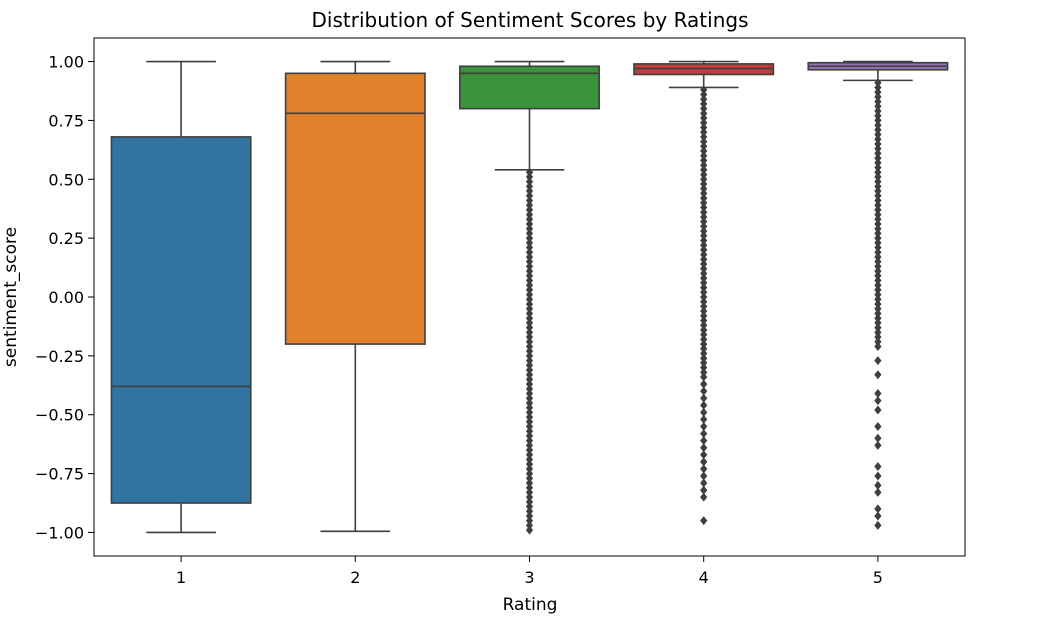  Describe the element at coordinates (878, 577) in the screenshot. I see `x-tick-label: 5` at that location.